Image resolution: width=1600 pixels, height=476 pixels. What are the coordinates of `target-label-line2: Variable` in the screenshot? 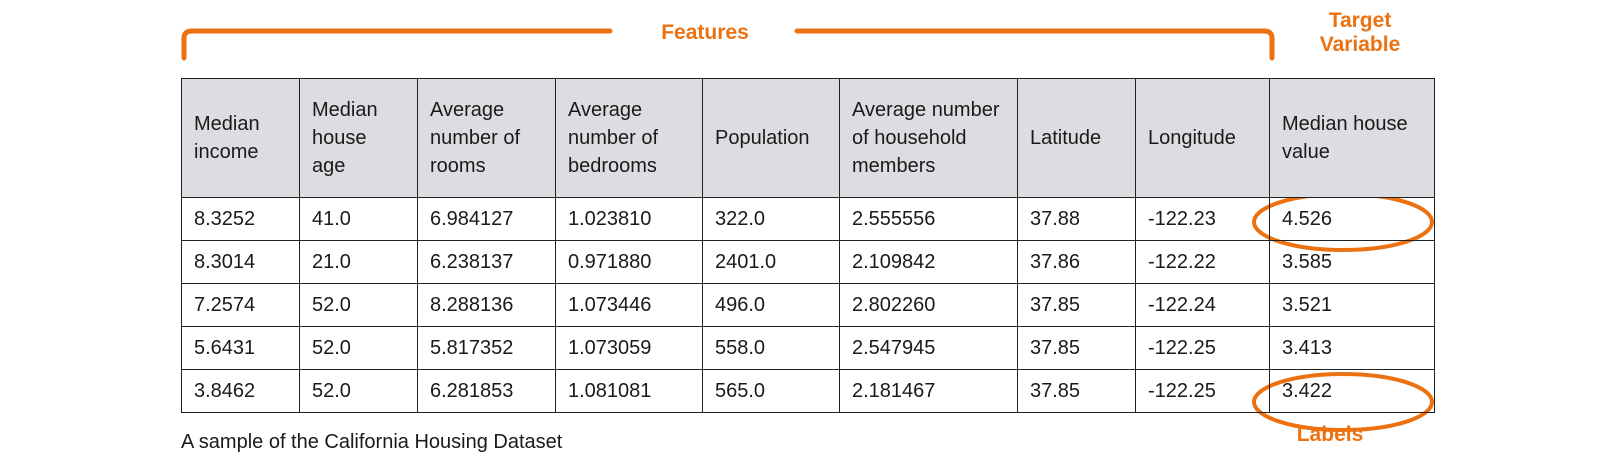 It's located at (1360, 44).